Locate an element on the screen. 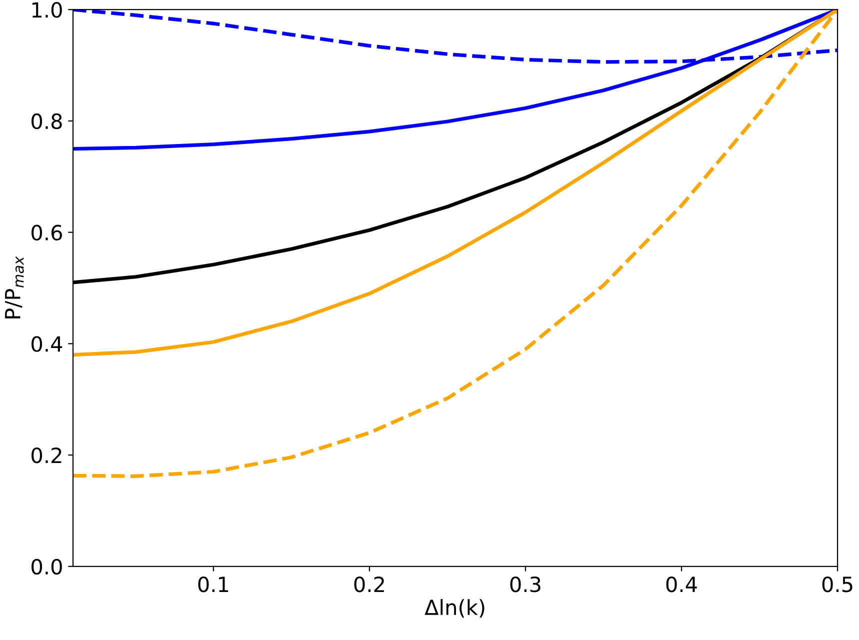  y-axis-title: P/P$_{max}$ is located at coordinates (14, 287).